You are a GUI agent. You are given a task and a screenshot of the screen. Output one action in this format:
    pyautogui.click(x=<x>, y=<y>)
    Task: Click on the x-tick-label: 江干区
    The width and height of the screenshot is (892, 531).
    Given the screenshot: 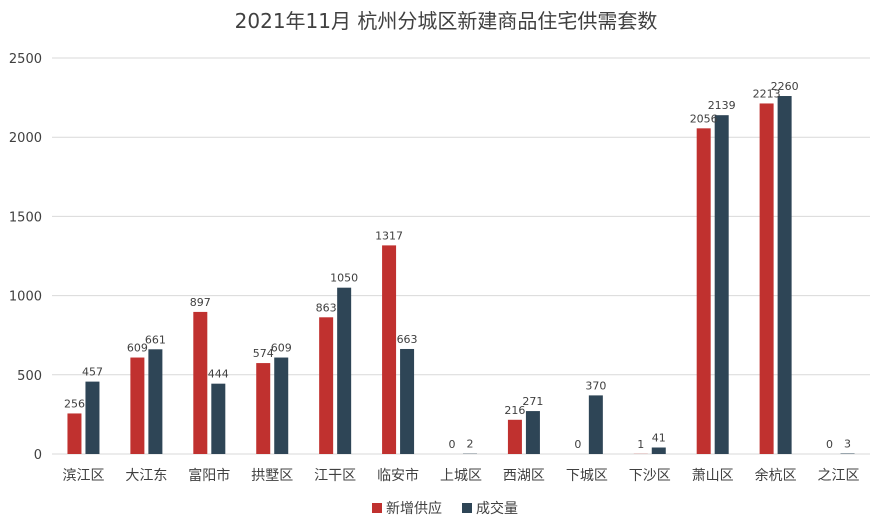 What is the action you would take?
    pyautogui.click(x=335, y=476)
    